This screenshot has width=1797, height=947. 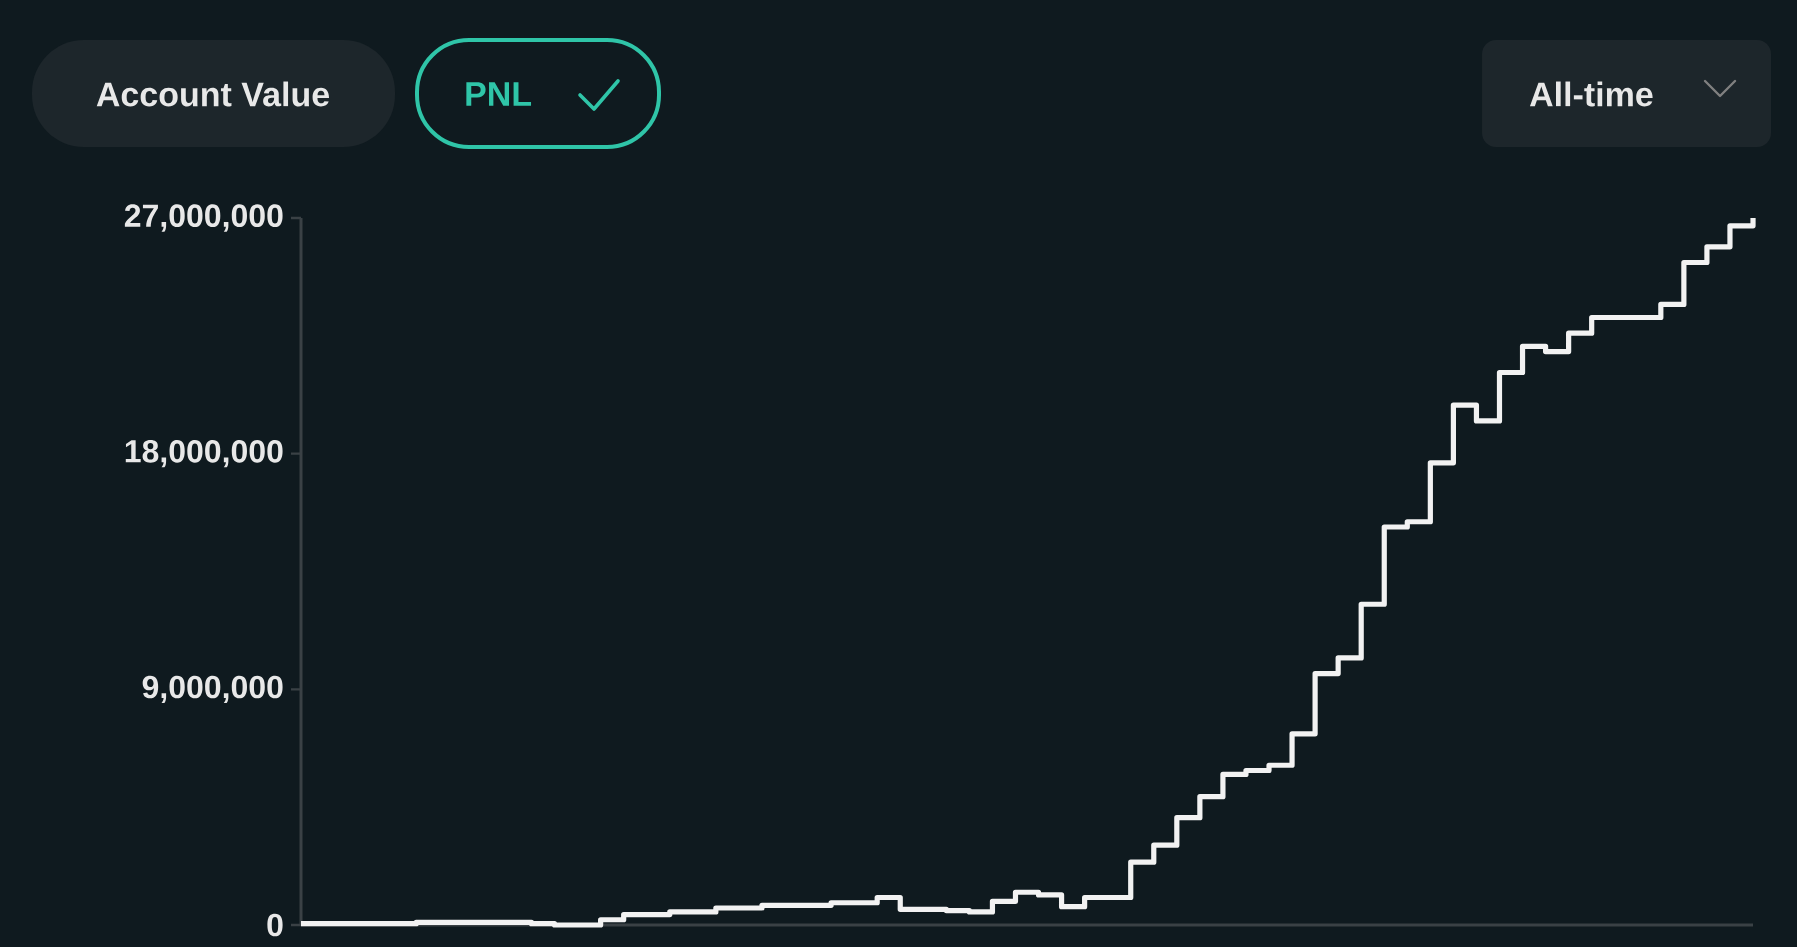 What do you see at coordinates (204, 454) in the screenshot?
I see `y-tick-label: 18,000,000` at bounding box center [204, 454].